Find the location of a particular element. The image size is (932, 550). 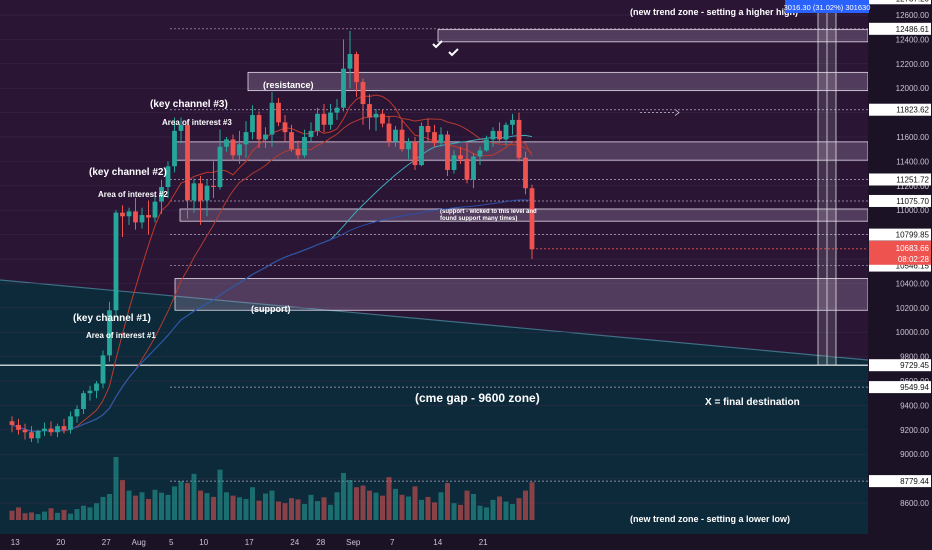

measure-label: 3016.30 (31.02%) 301630 is located at coordinates (827, 7).